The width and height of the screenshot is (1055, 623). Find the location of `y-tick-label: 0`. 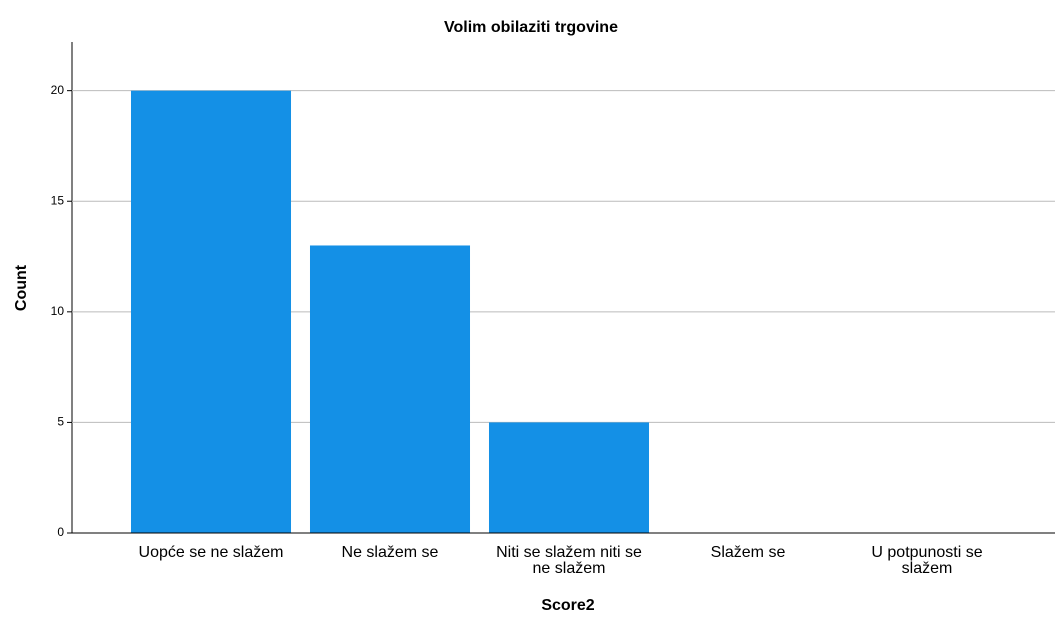

y-tick-label: 0 is located at coordinates (60, 532).